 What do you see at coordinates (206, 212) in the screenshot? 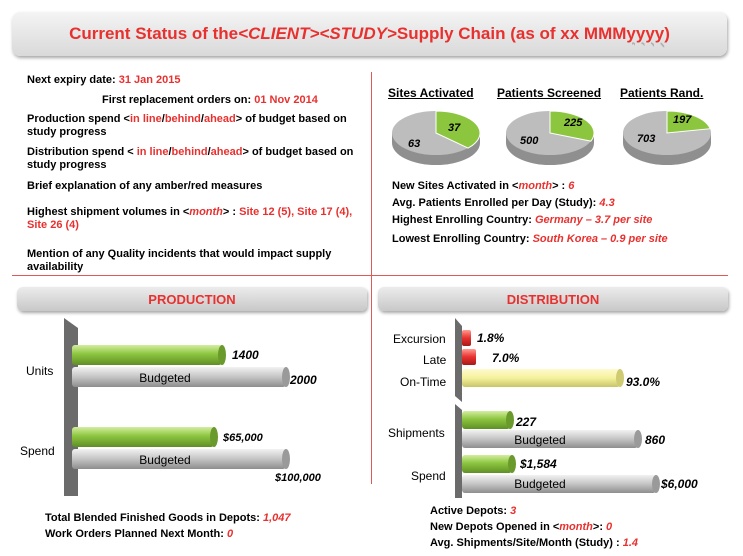
I see `shipment-label-month: month` at bounding box center [206, 212].